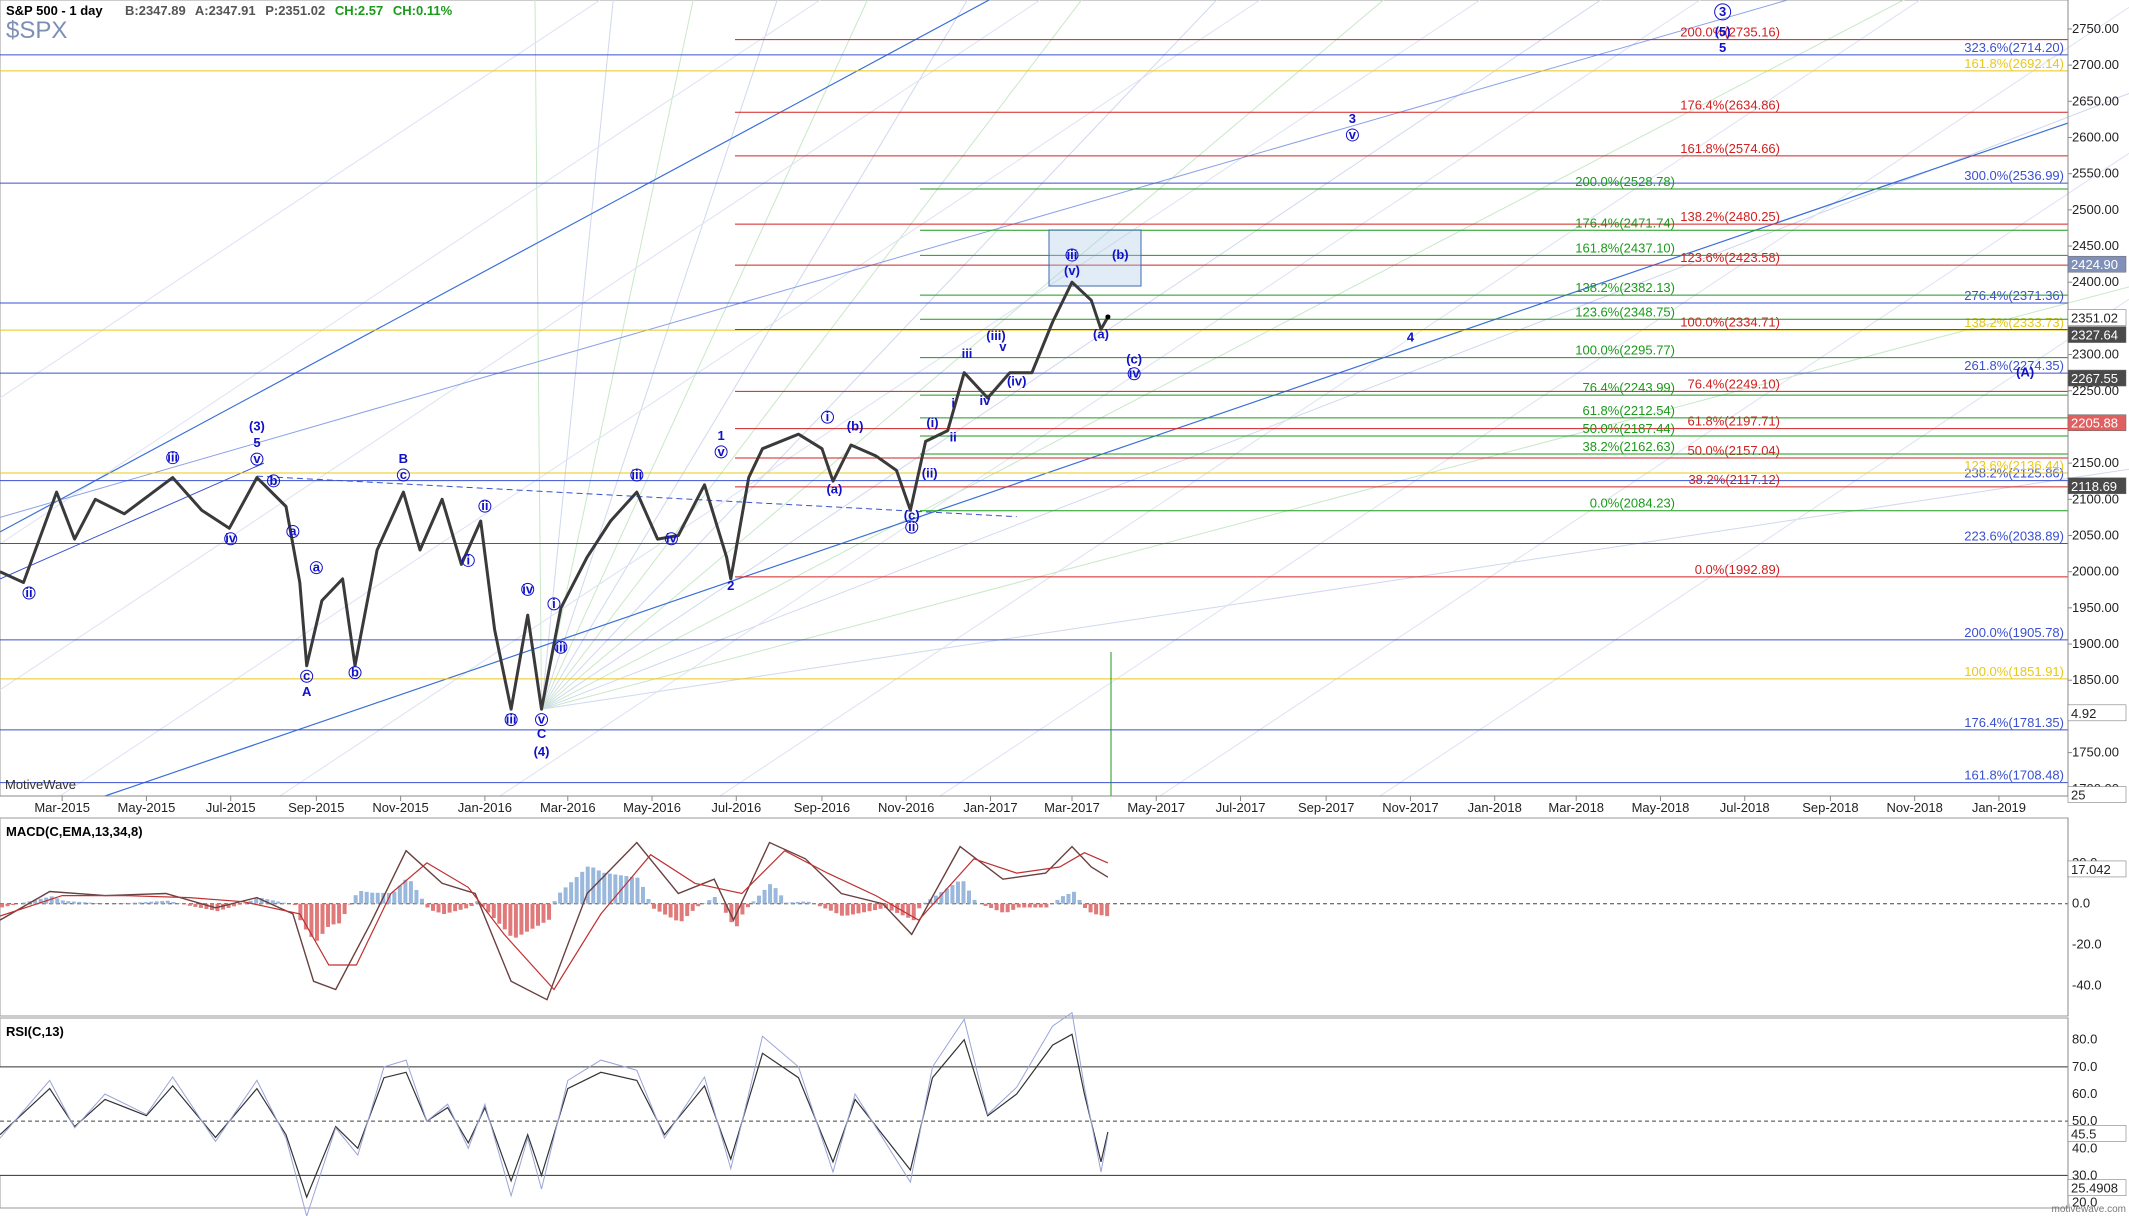 The image size is (2129, 1216). What do you see at coordinates (2095, 498) in the screenshot?
I see `price-tick-label: 2100.00` at bounding box center [2095, 498].